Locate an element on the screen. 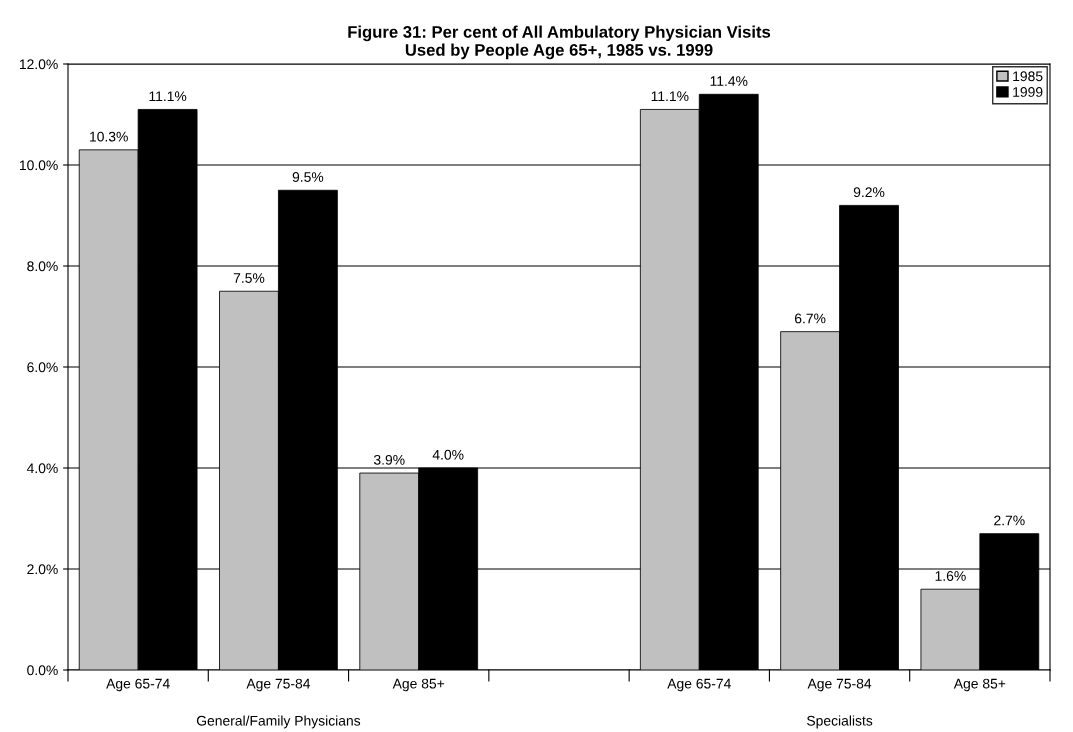  data-label: 3.9% is located at coordinates (389, 459).